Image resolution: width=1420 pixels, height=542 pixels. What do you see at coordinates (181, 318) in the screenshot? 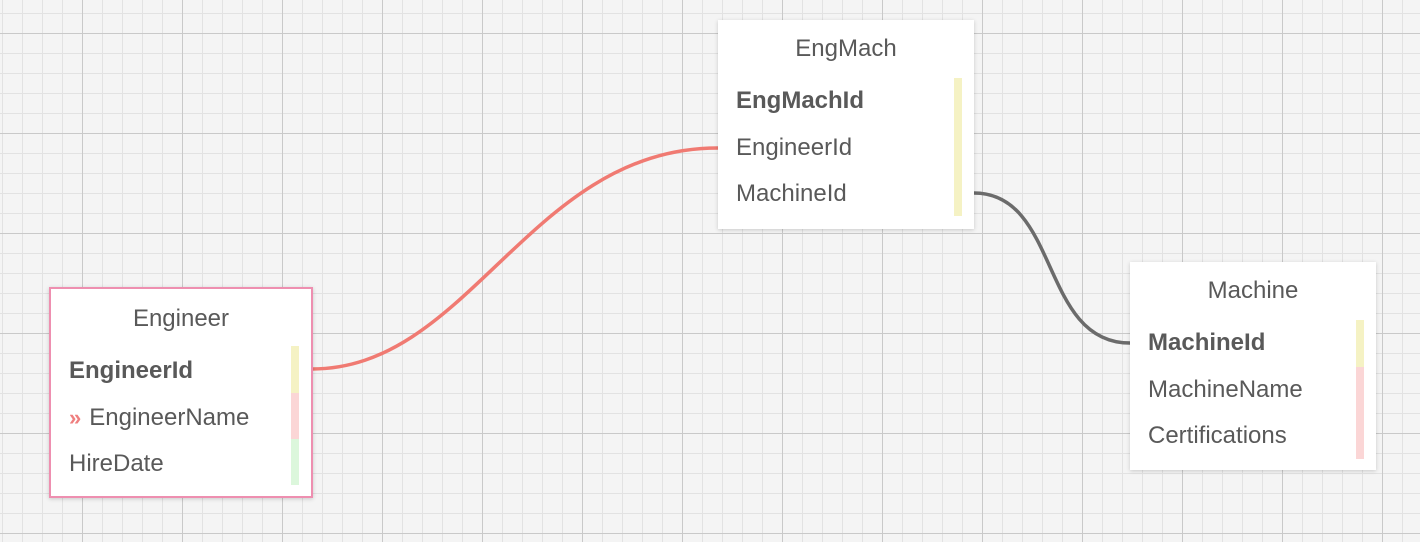
I see `table-title: Engineer` at bounding box center [181, 318].